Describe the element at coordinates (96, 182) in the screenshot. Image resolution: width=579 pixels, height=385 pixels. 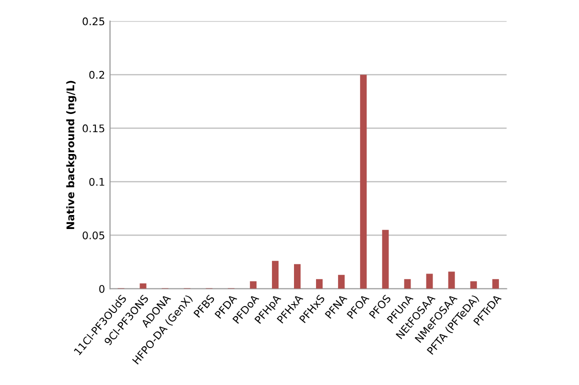
I see `y-tick-label: 0.1` at that location.